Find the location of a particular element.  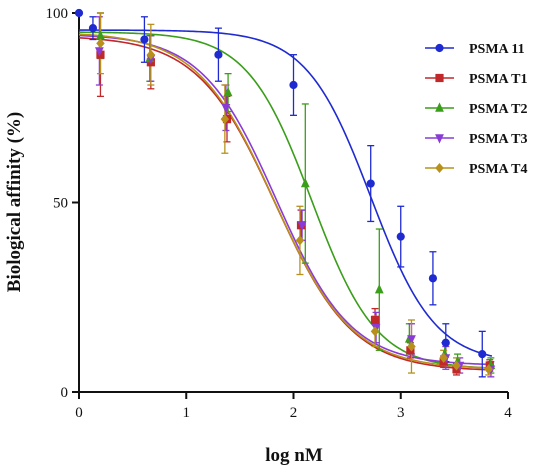

x-tick-label: 2 is located at coordinates (294, 413).